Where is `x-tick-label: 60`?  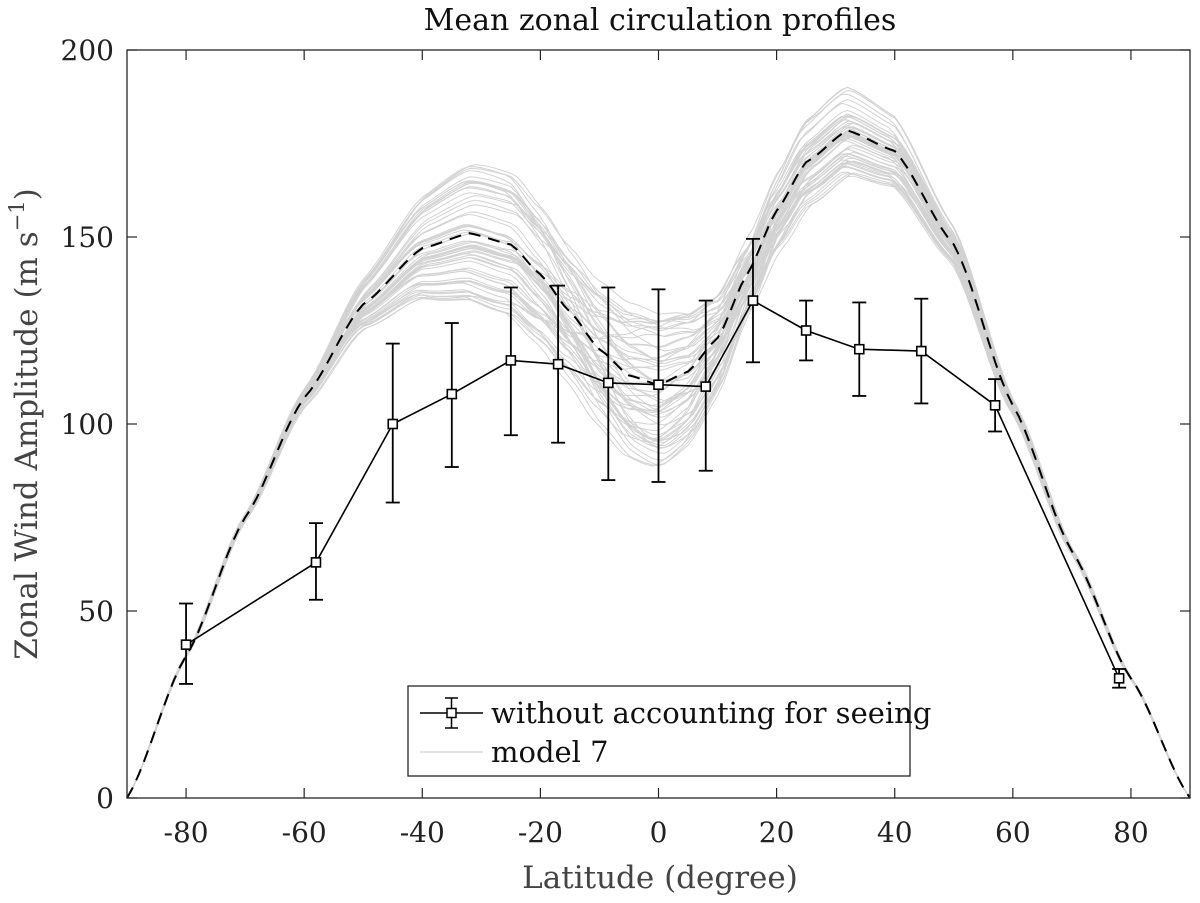 x-tick-label: 60 is located at coordinates (1013, 832).